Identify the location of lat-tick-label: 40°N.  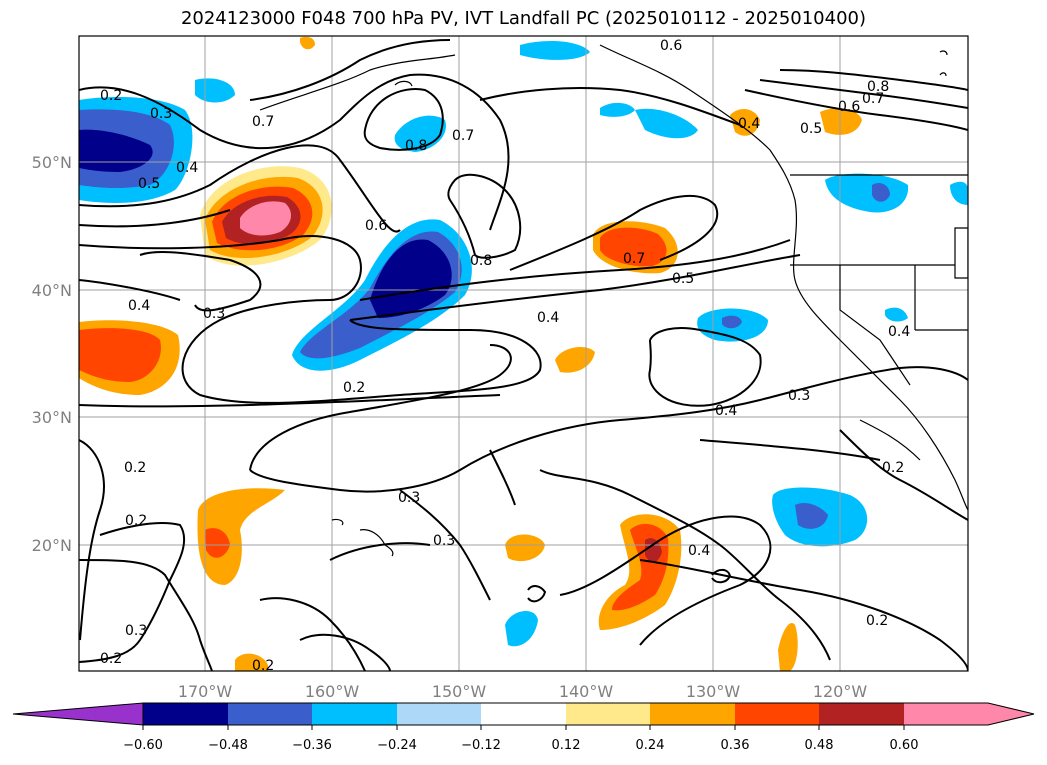
(52, 290).